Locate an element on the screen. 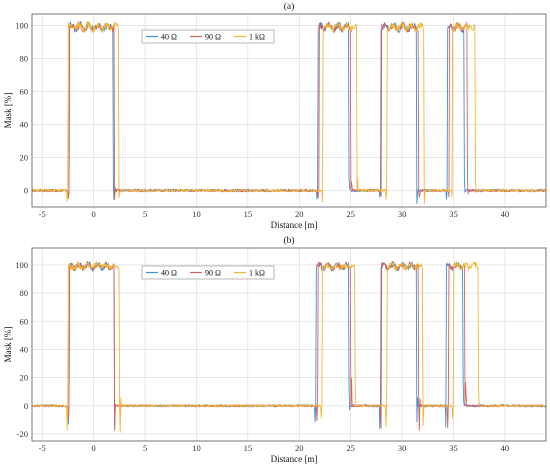 The width and height of the screenshot is (550, 469). panel-title: (b) is located at coordinates (288, 240).